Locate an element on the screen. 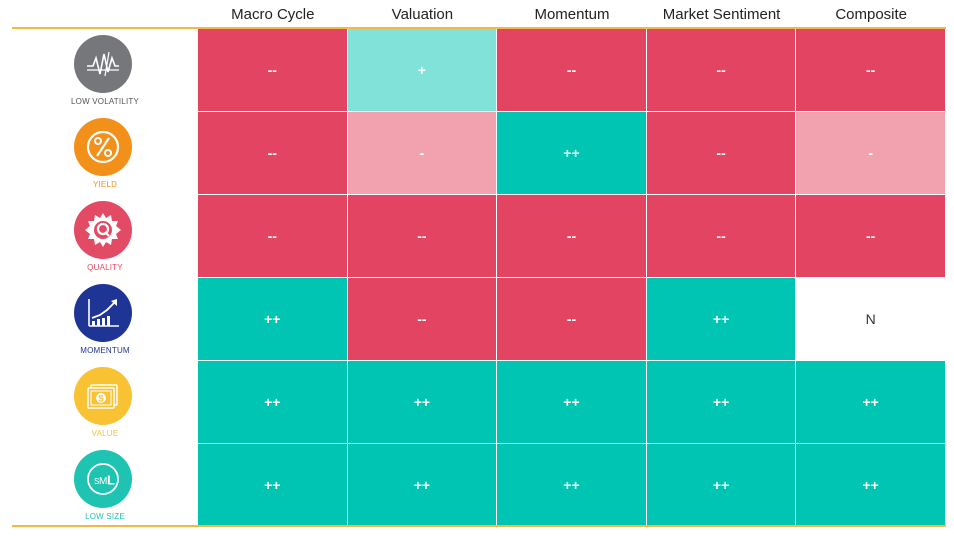  svg-text: L is located at coordinates (111, 480).